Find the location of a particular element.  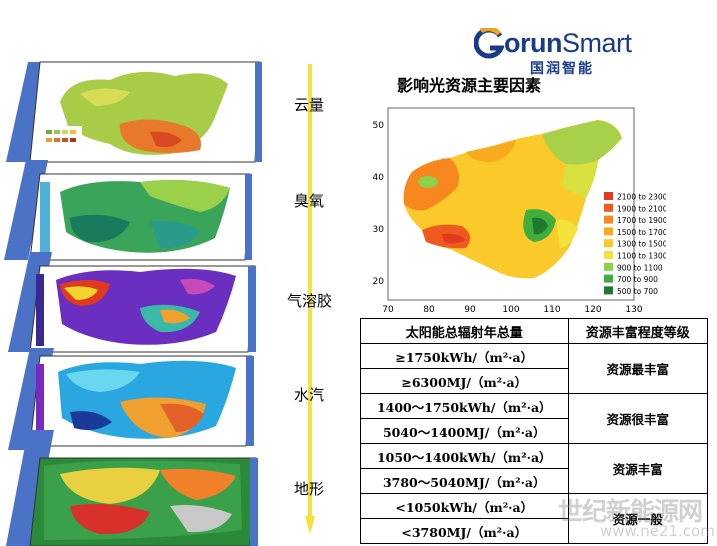

x-tick-label: 110 is located at coordinates (551, 310).